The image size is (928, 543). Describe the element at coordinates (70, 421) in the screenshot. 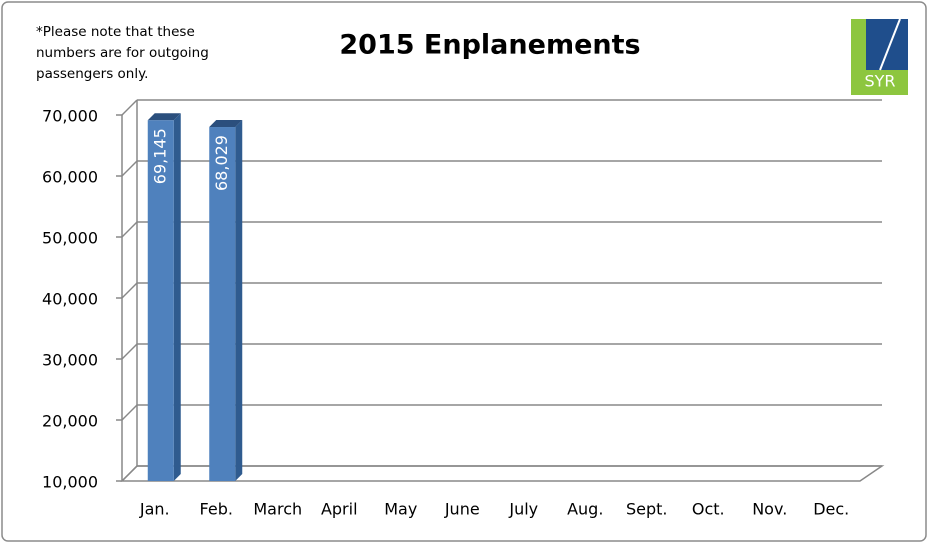

I see `y-tick-label: 20,000` at that location.